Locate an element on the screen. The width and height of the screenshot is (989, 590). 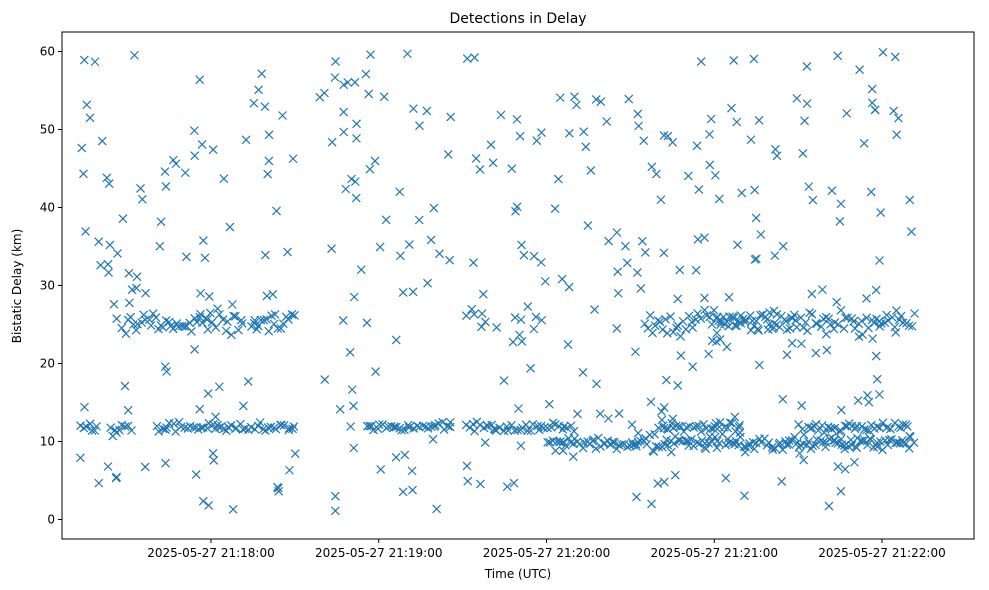
y-tick-label: 40 is located at coordinates (47, 208).